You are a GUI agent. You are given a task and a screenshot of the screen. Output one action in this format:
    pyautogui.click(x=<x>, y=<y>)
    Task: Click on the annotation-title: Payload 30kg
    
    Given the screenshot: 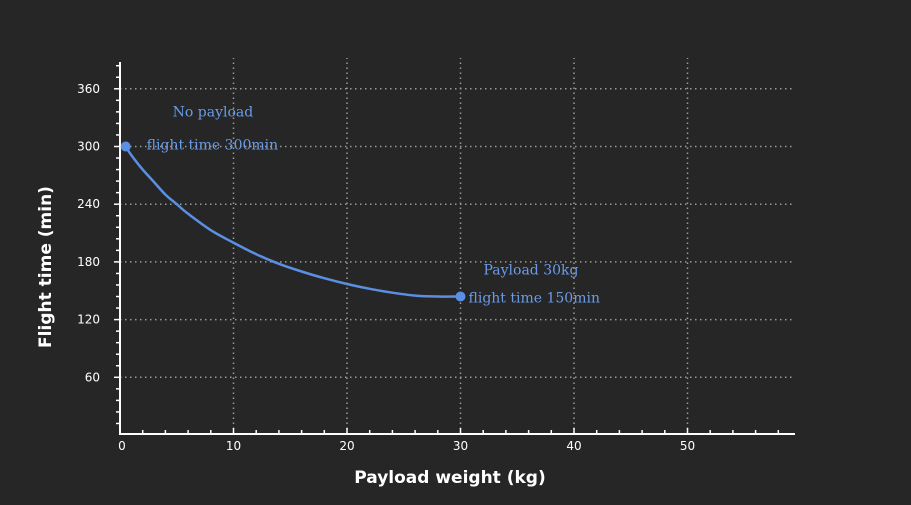 What is the action you would take?
    pyautogui.click(x=531, y=271)
    